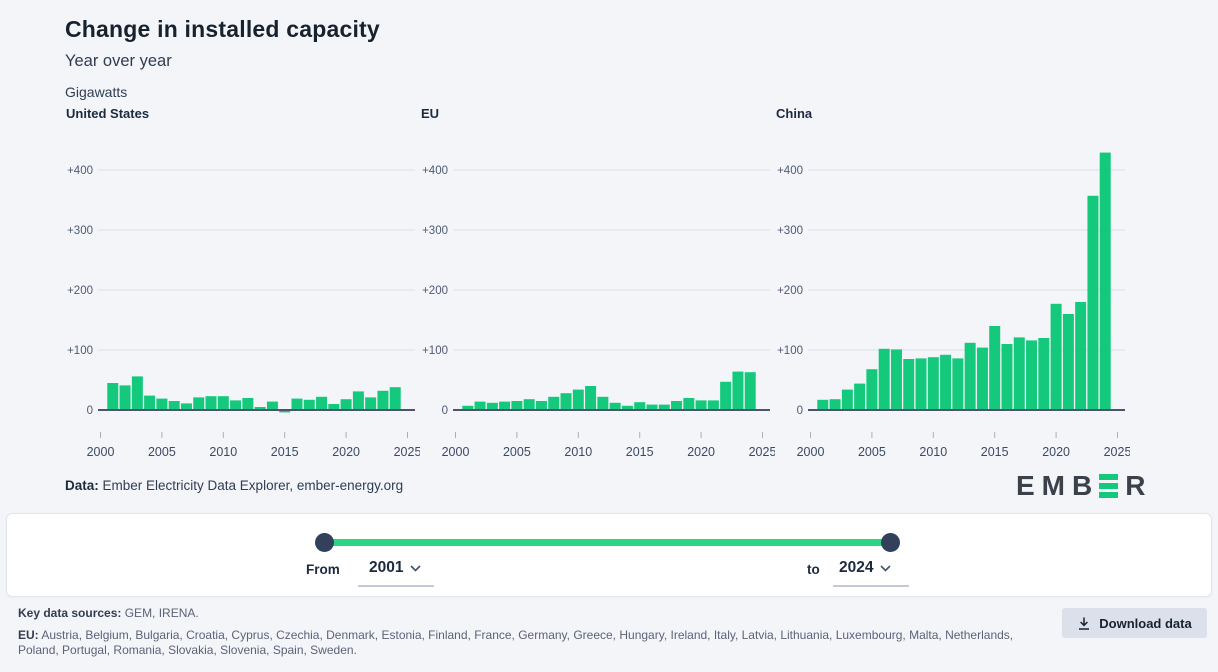 The image size is (1218, 672). I want to click on year-range-track, so click(607, 542).